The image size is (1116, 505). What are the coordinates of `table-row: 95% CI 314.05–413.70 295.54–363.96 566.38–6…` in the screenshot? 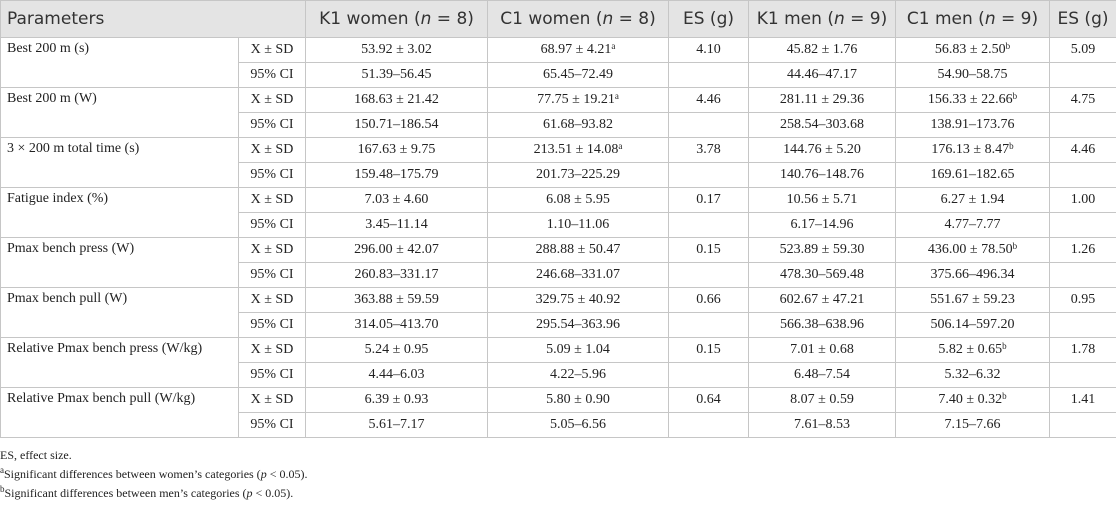 It's located at (558, 325).